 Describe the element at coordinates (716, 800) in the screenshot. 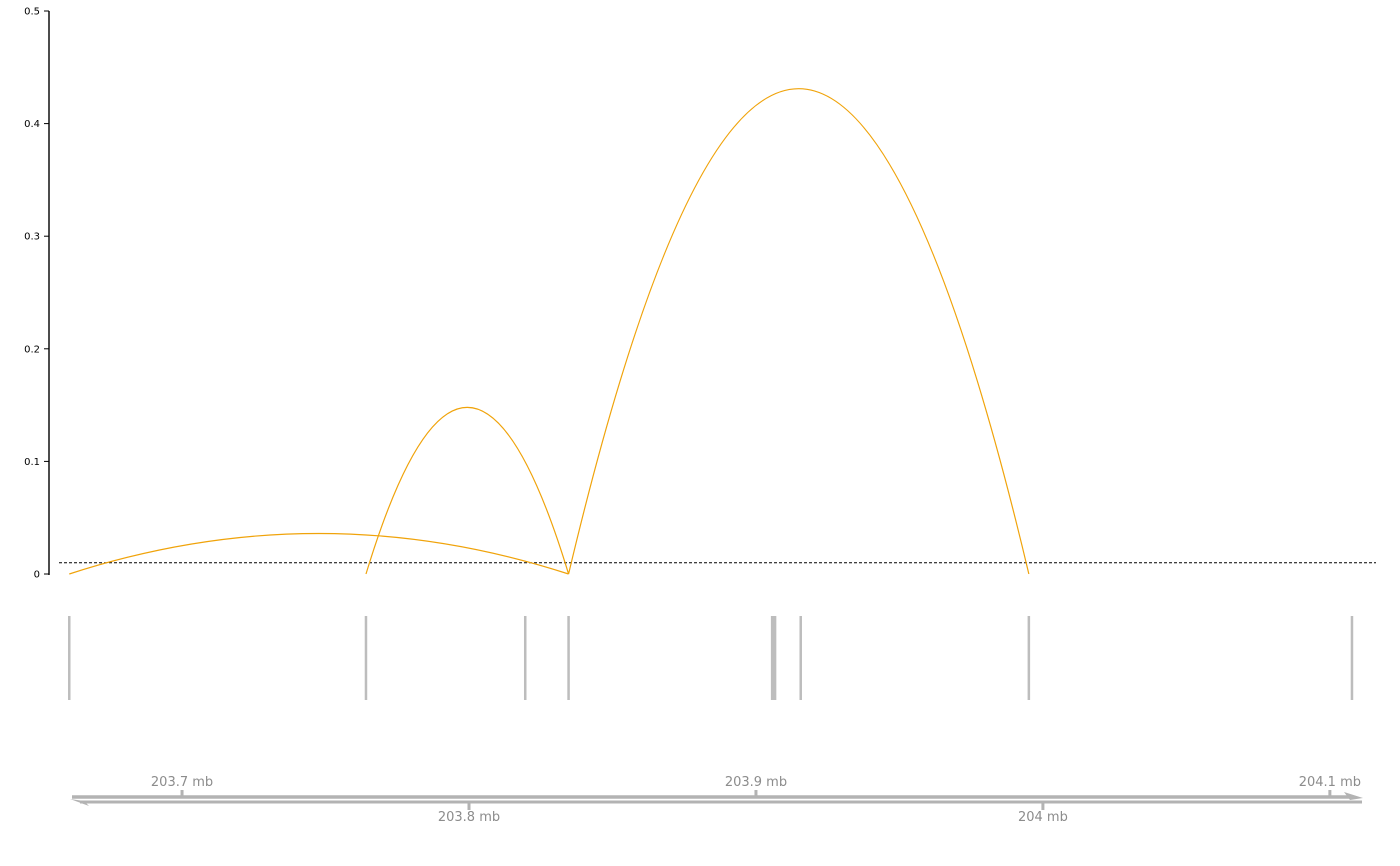

I see `genomic-axis: 203.7 mb 203.9 mb 204.1 mb 203.8 mb 204 mb` at that location.